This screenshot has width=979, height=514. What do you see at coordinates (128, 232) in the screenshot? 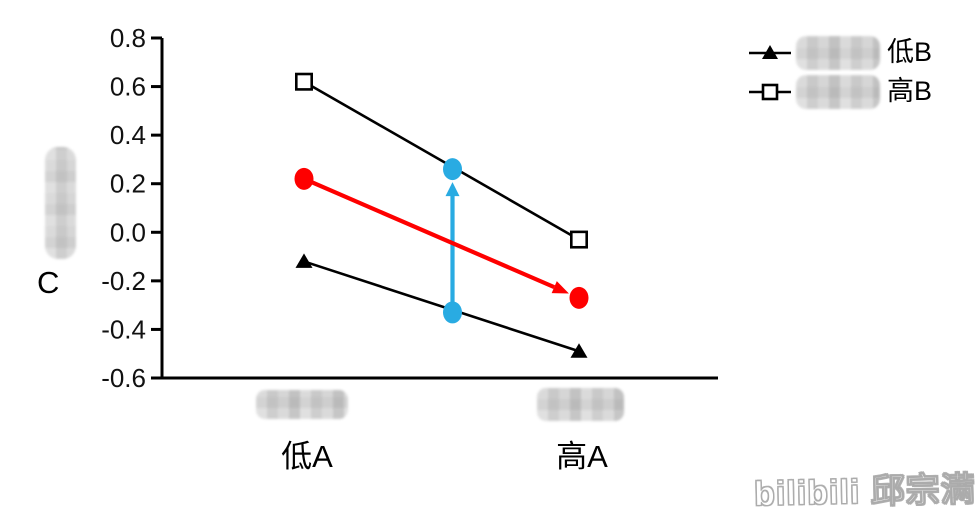
I see `y-tick-label: 0.0` at bounding box center [128, 232].